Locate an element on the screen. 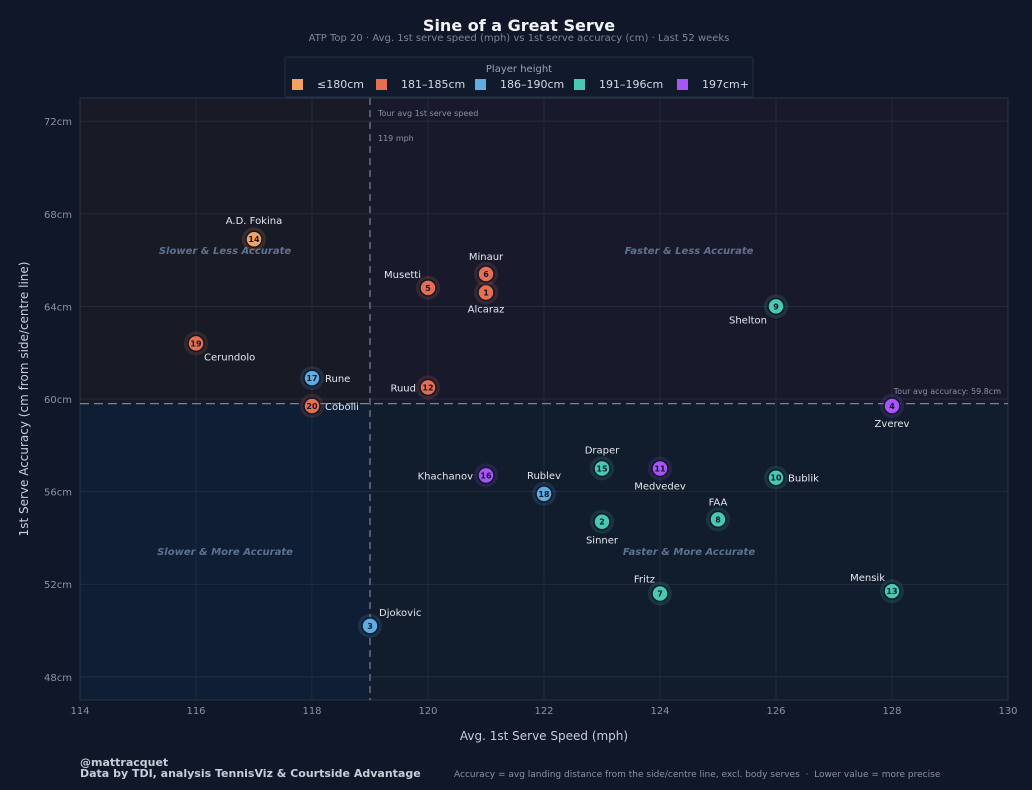 The width and height of the screenshot is (1032, 790). point-label: Sinner is located at coordinates (602, 541).